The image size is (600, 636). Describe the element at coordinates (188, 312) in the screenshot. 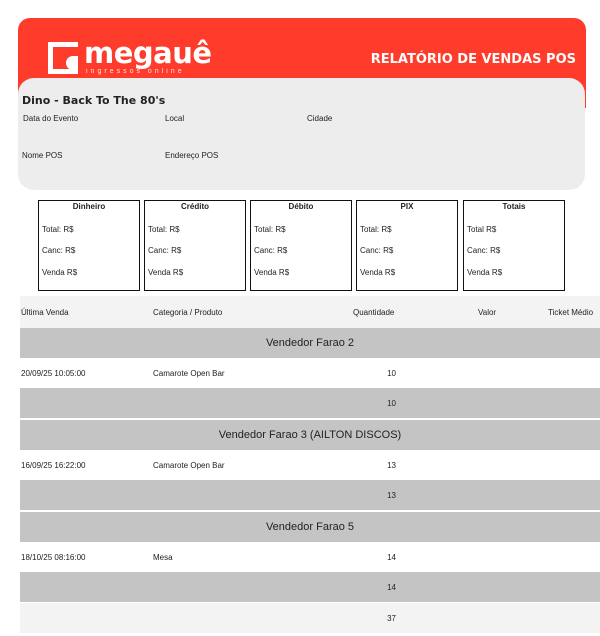

I see `column-header-product: Categoria / Produto` at that location.